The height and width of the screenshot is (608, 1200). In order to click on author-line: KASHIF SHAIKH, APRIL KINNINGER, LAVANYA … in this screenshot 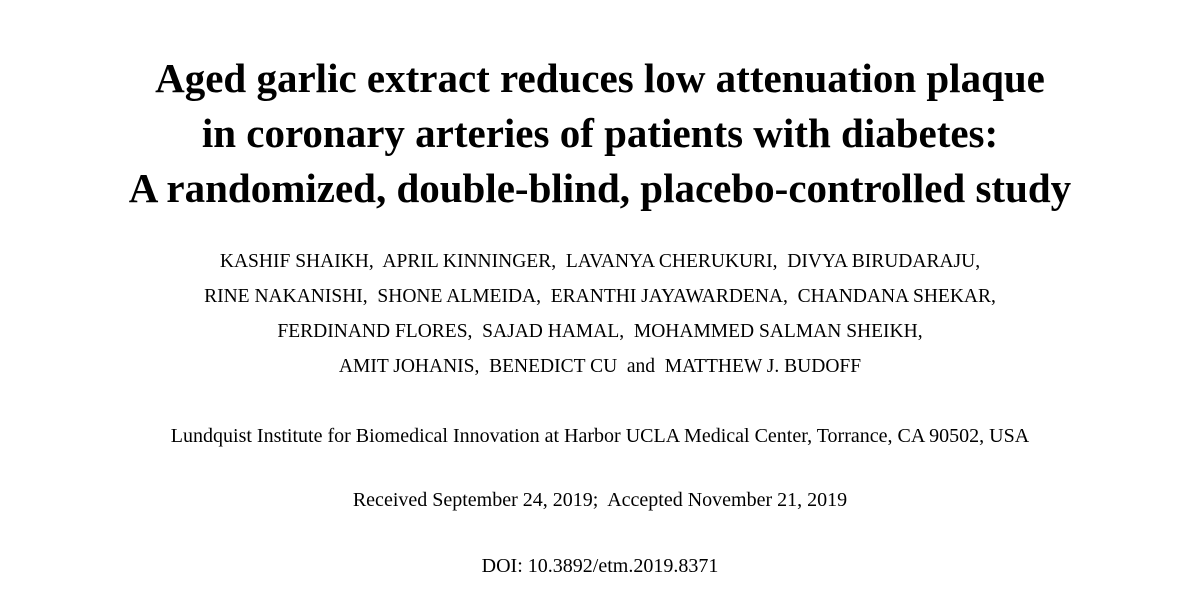, I will do `click(600, 261)`.